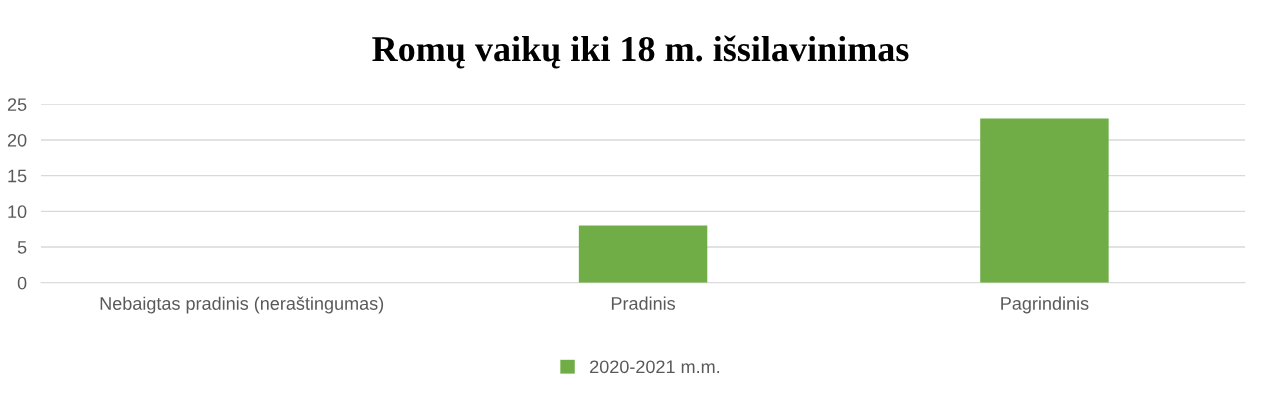  Describe the element at coordinates (643, 303) in the screenshot. I see `x-tick-label: Pradinis` at that location.